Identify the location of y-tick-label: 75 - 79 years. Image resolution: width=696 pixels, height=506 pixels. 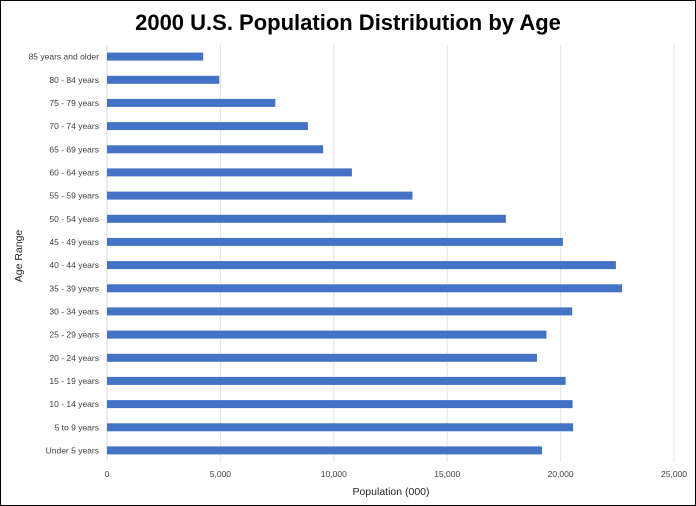
(74, 103).